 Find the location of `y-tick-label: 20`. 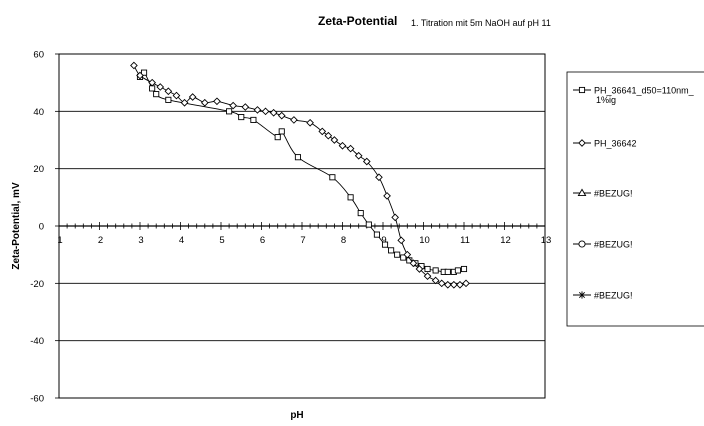

y-tick-label: 20 is located at coordinates (38, 169).